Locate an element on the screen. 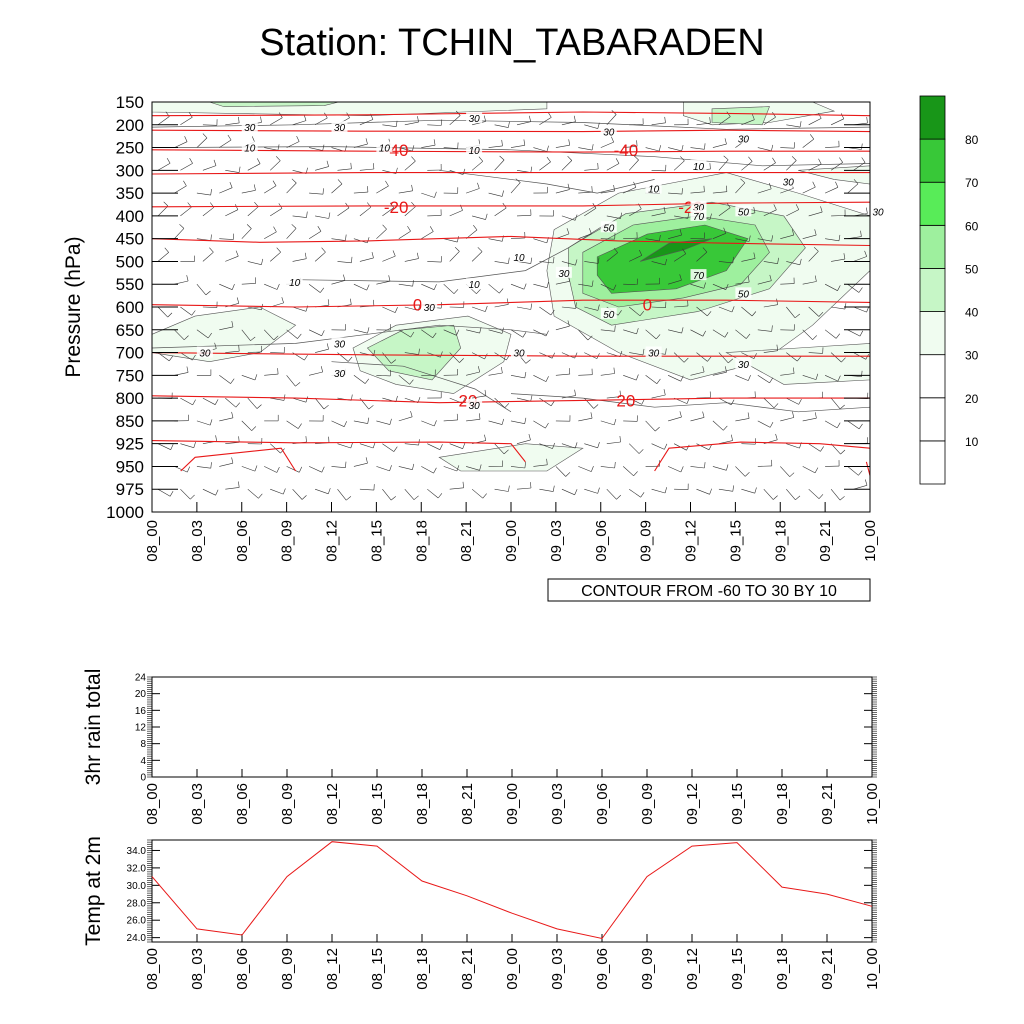 This screenshot has width=1024, height=1024. time-tick-label: 08_18 is located at coordinates (421, 541).